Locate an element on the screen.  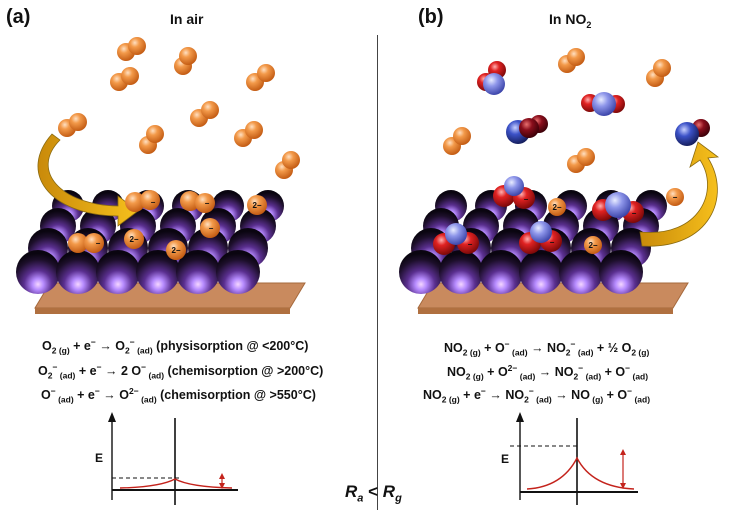
panel-a-adsorbed-species is located at coordinates (167, 225).